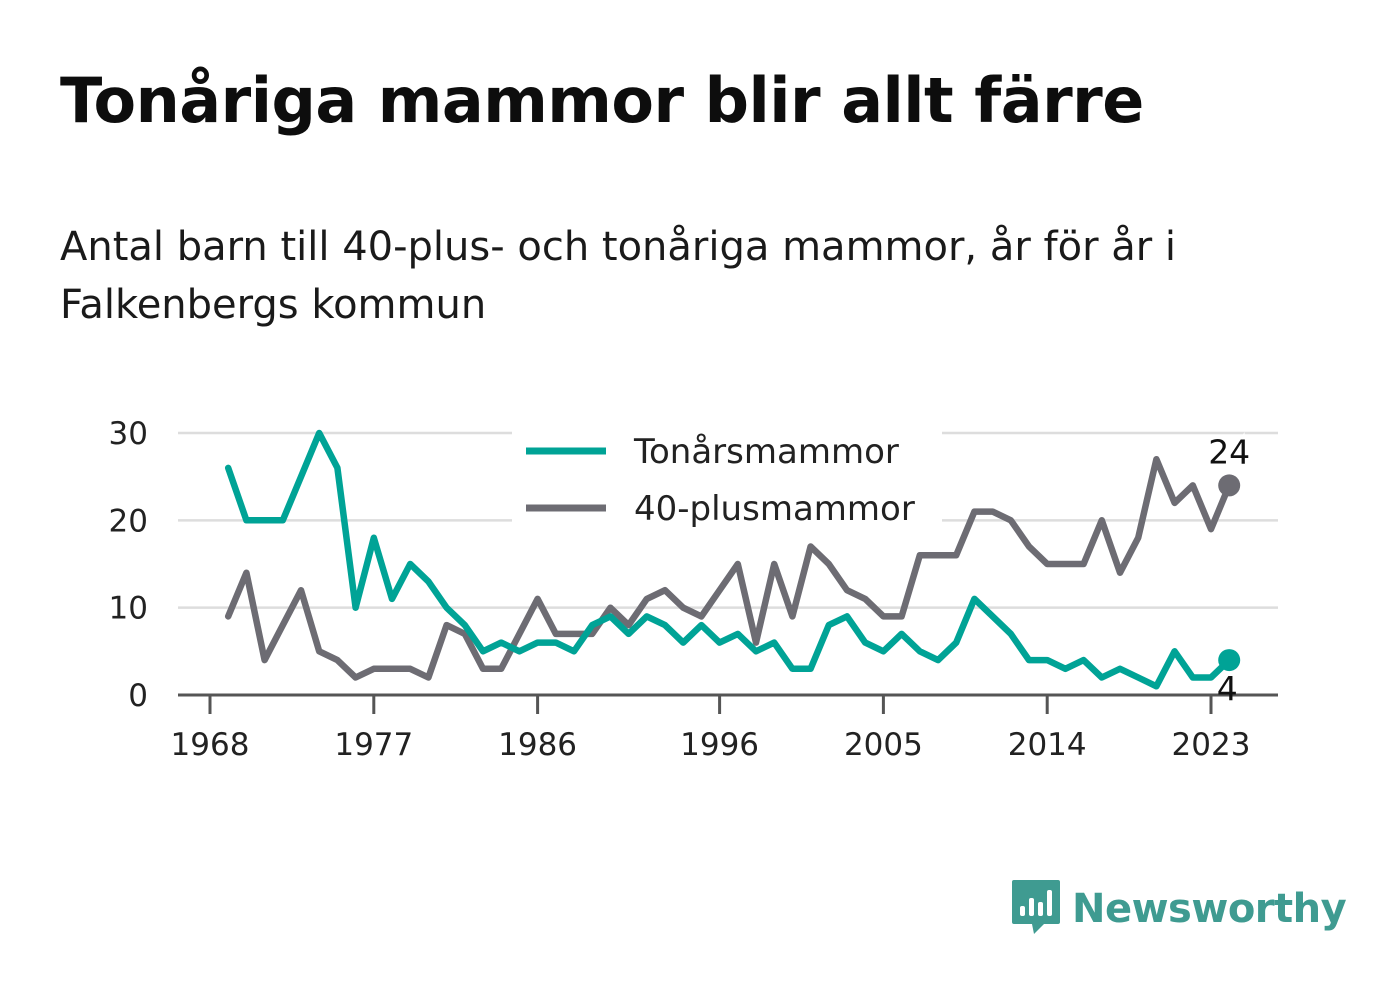 This screenshot has height=999, width=1382. I want to click on x-tick-label: 2014, so click(1047, 745).